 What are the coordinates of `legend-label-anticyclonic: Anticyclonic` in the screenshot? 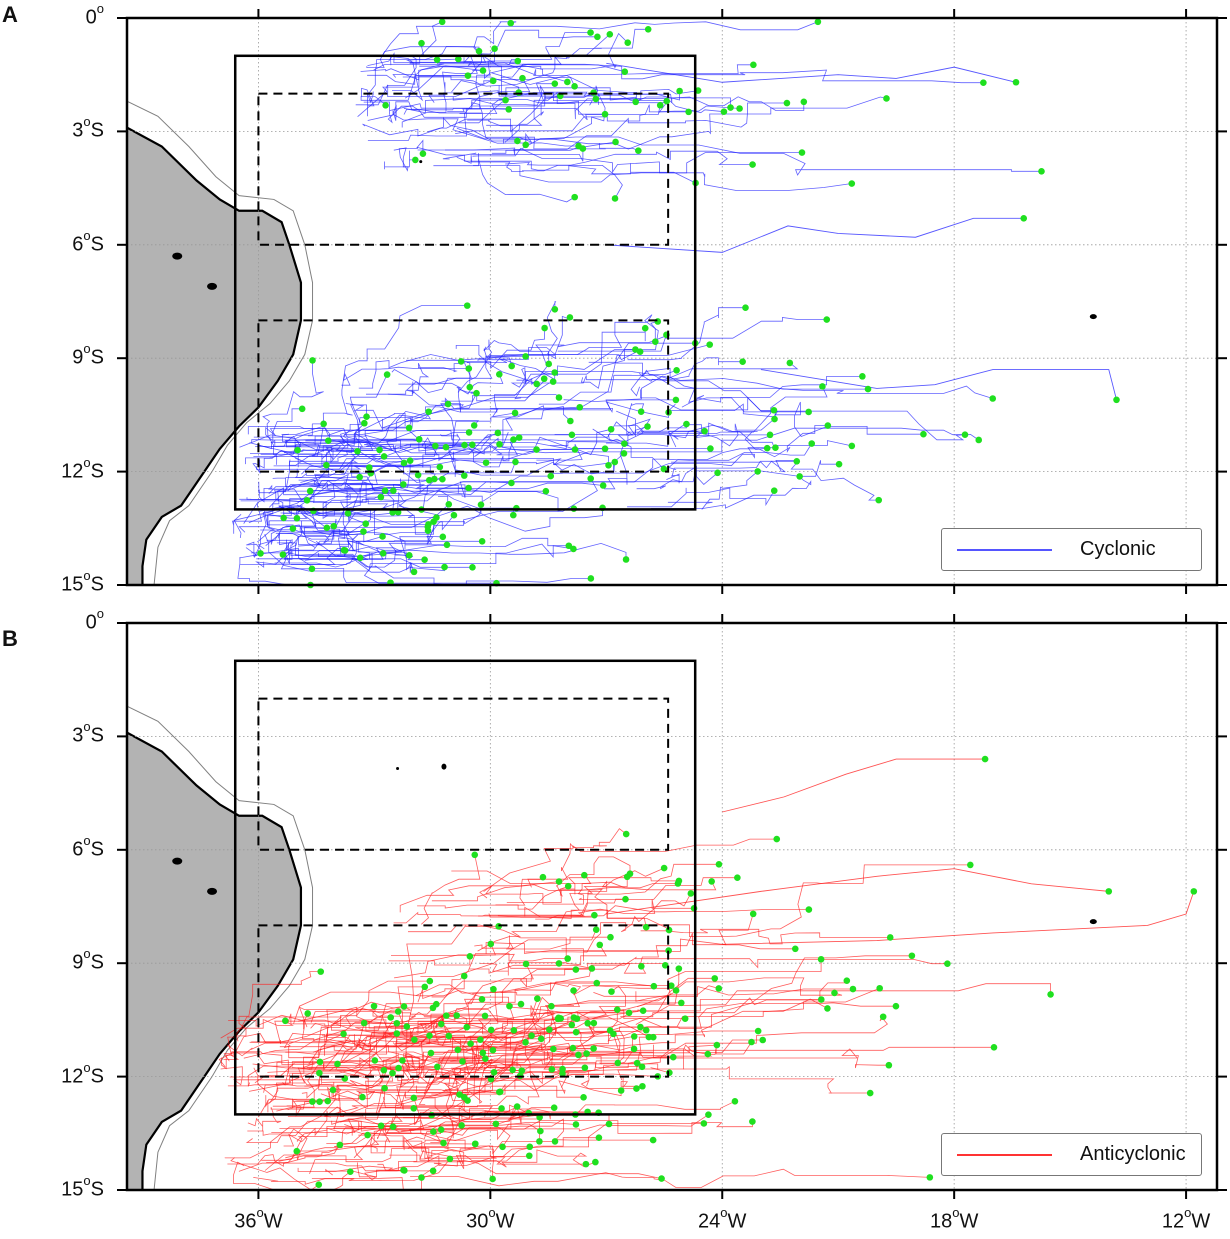 It's located at (1133, 1154).